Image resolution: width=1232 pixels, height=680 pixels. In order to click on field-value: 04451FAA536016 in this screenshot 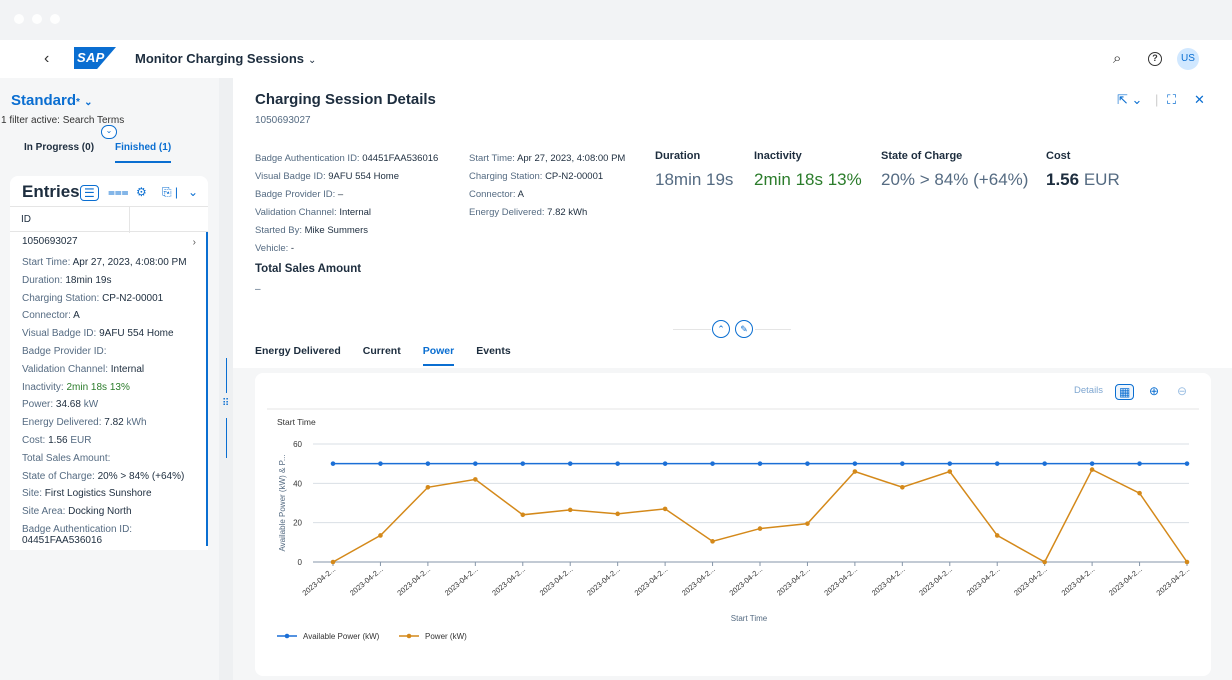, I will do `click(62, 540)`.